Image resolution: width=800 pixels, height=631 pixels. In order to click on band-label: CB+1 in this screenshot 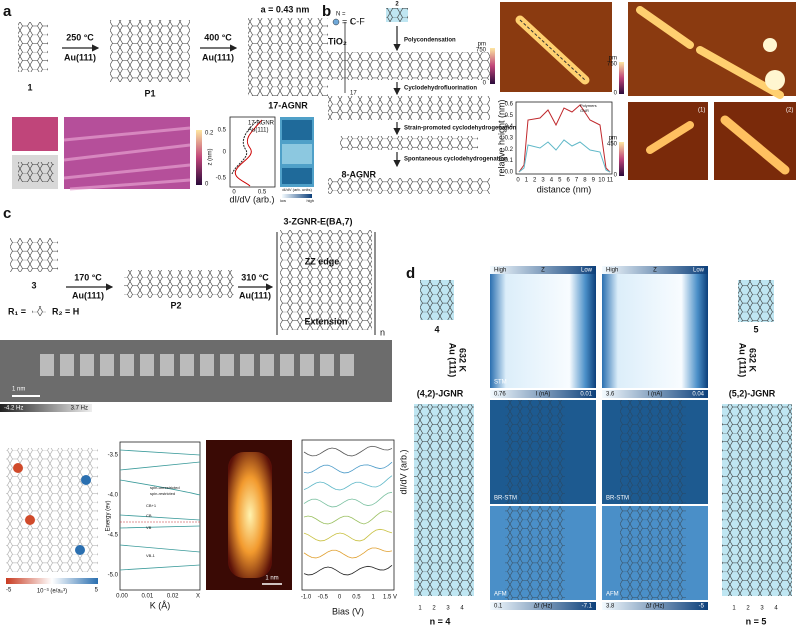, I will do `click(151, 505)`.